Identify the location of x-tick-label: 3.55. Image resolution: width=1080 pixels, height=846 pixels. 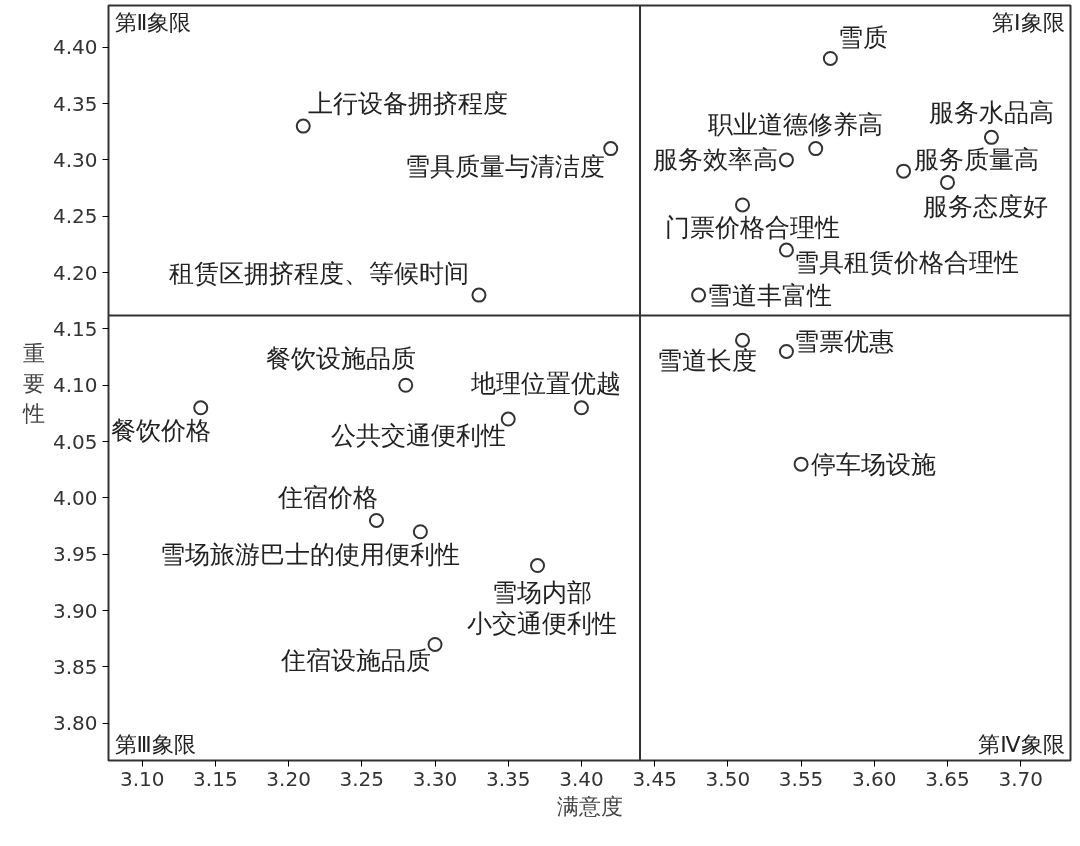
(801, 778).